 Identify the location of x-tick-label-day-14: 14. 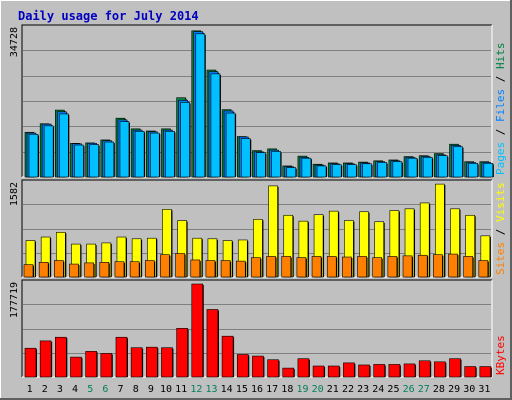
(227, 389).